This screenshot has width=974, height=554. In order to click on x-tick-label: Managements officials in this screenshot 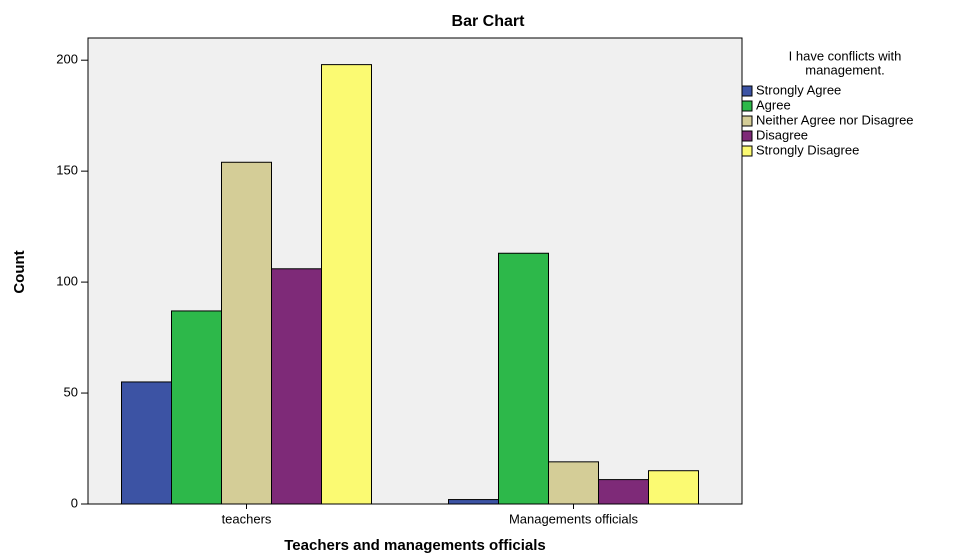, I will do `click(574, 518)`.